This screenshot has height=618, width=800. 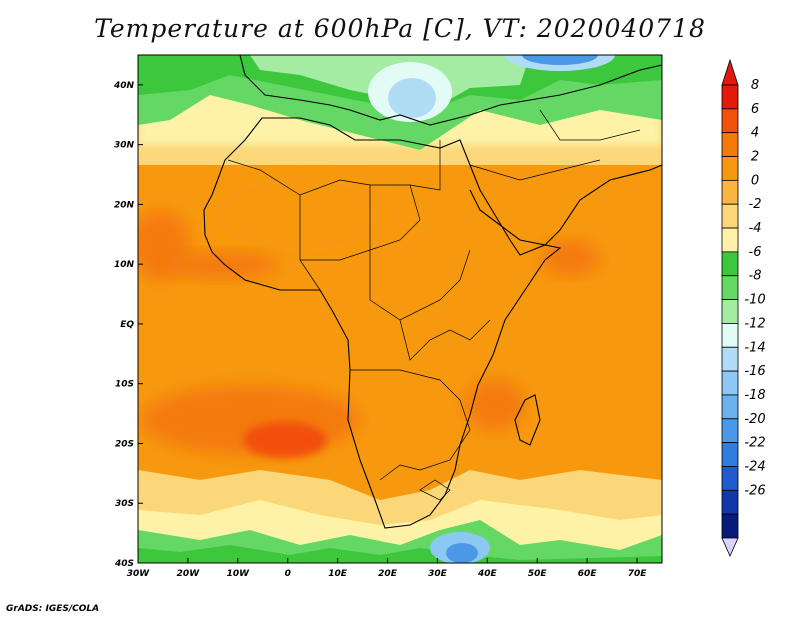 I want to click on lon-tick-label: 10W, so click(x=239, y=574).